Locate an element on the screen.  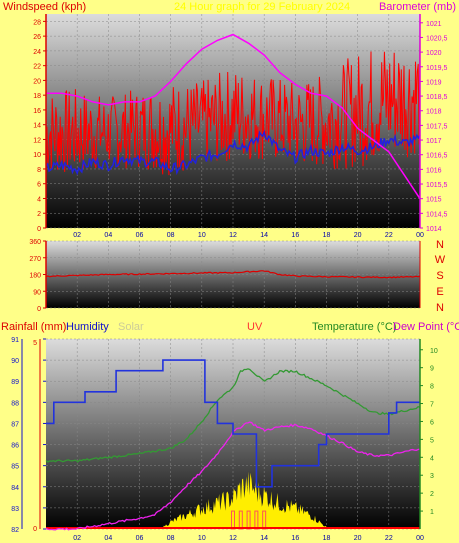
y-tick-label: 1015 is located at coordinates (434, 200).